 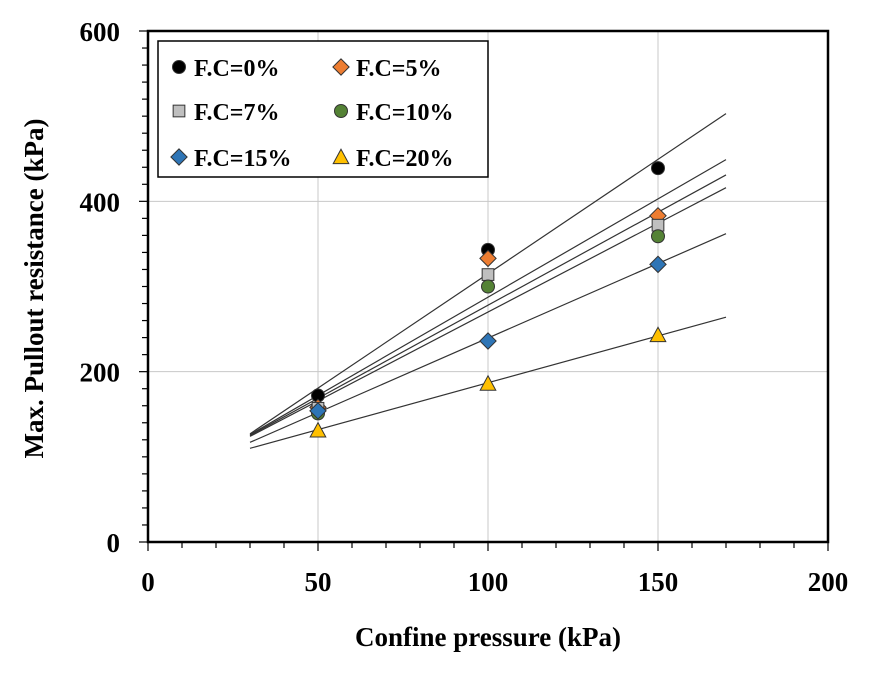 What do you see at coordinates (318, 582) in the screenshot?
I see `x-tick-label: 50` at bounding box center [318, 582].